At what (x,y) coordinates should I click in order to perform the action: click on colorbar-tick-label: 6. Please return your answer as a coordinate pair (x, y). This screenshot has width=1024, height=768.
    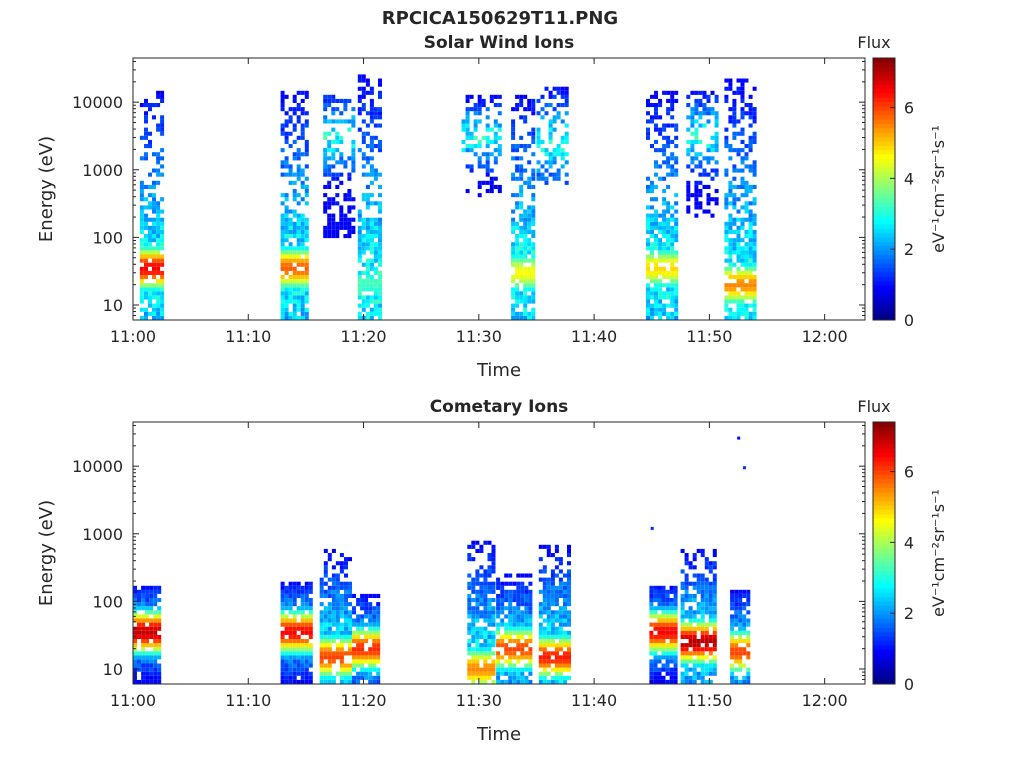
    Looking at the image, I should click on (909, 108).